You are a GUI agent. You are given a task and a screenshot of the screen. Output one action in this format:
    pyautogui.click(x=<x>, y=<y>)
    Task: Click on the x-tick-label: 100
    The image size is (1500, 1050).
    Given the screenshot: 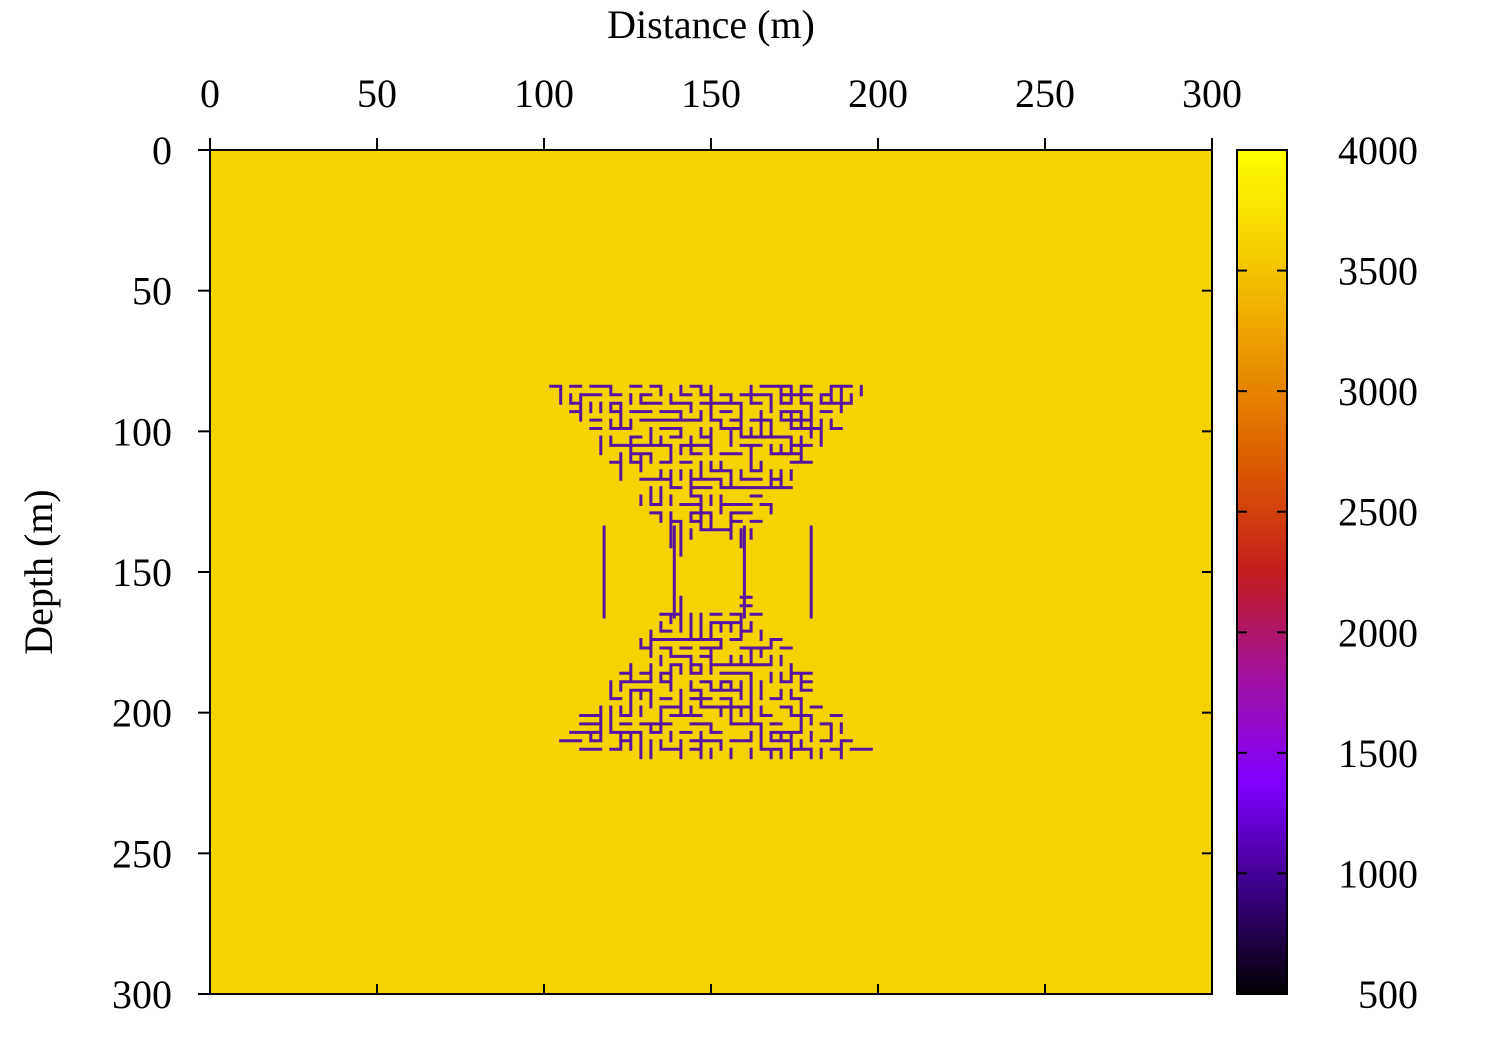 What is the action you would take?
    pyautogui.click(x=544, y=93)
    